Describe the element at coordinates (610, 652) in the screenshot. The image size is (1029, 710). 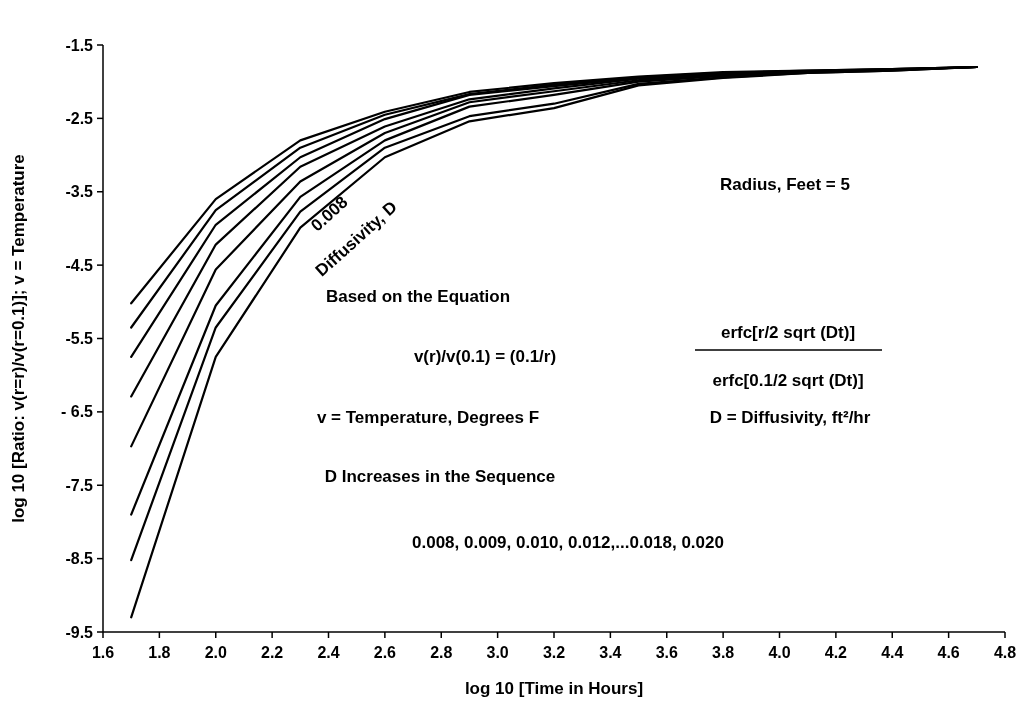
I see `x-tick-label: 3.4` at that location.